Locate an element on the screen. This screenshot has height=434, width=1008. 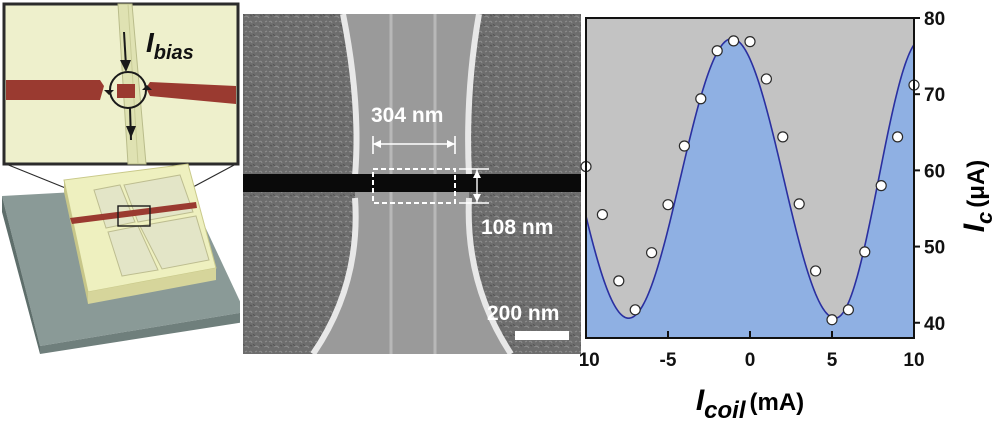
chip-stripe is located at coordinates (133, 213).